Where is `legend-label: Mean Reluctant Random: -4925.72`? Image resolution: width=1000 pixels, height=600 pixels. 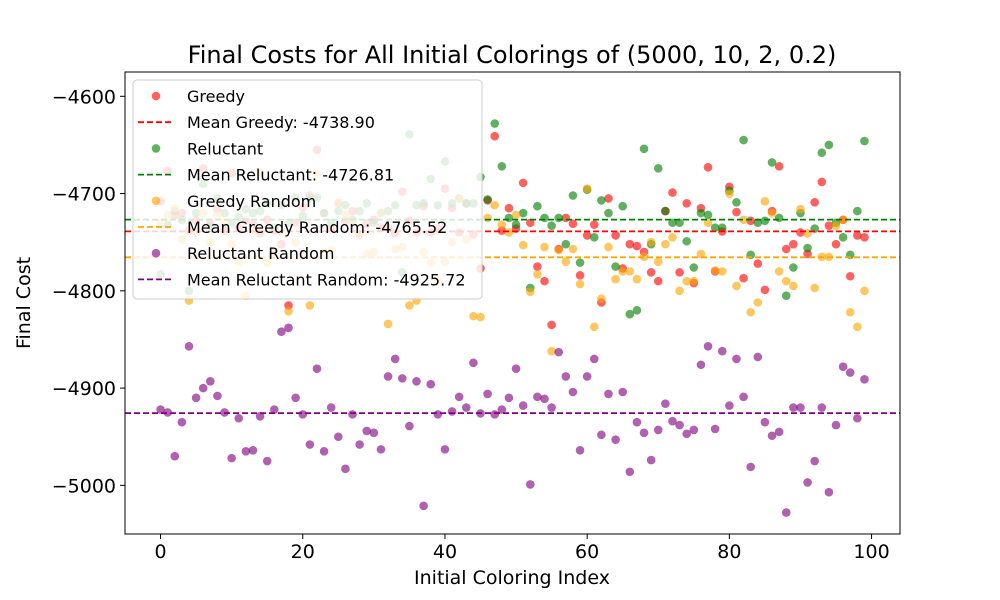 legend-label: Mean Reluctant Random: -4925.72 is located at coordinates (326, 279).